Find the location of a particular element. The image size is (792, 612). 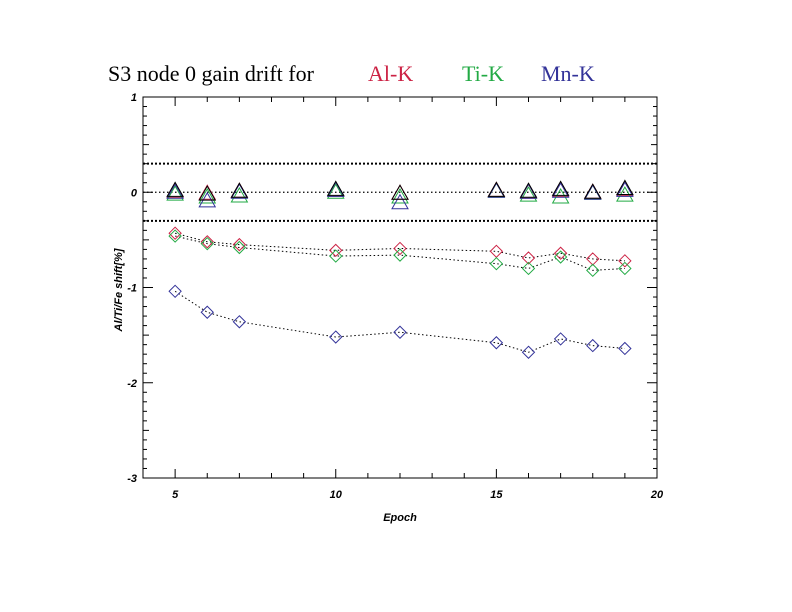

x-axis-label: Epoch is located at coordinates (400, 518).